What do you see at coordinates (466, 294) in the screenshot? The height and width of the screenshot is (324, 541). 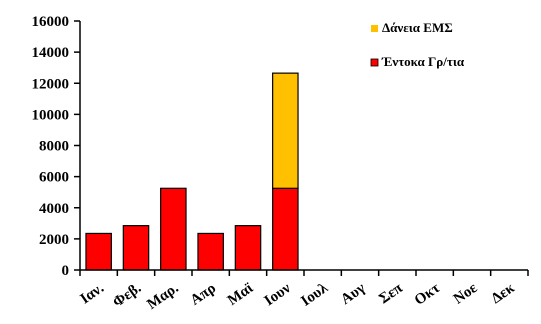 I see `x-tick-label: Νοε` at bounding box center [466, 294].